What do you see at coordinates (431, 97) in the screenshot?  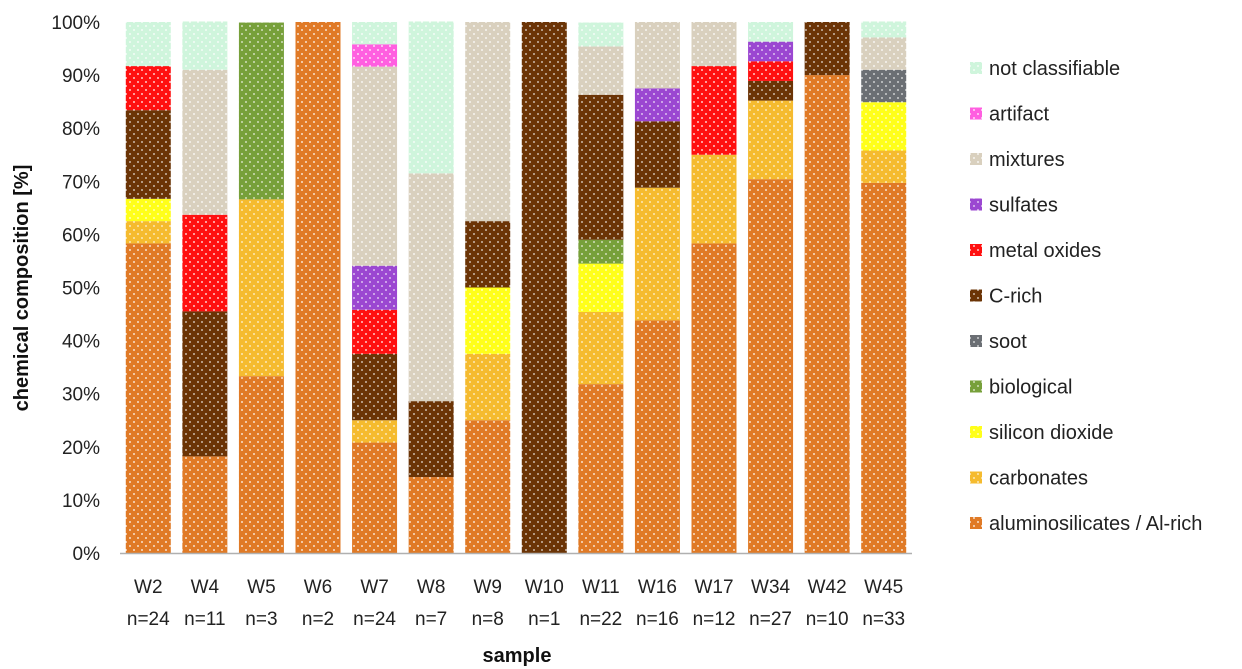 I see `bar-segment-w8-not-classifiable` at bounding box center [431, 97].